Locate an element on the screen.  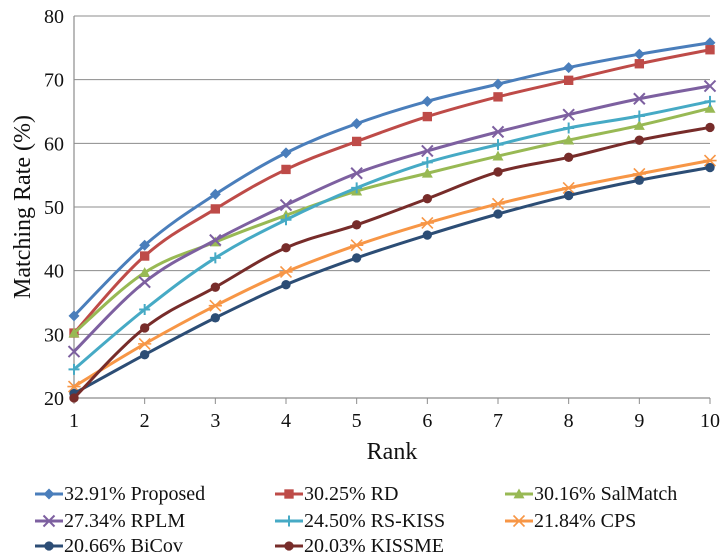
legend-item: 30.25% RD is located at coordinates (336, 494).